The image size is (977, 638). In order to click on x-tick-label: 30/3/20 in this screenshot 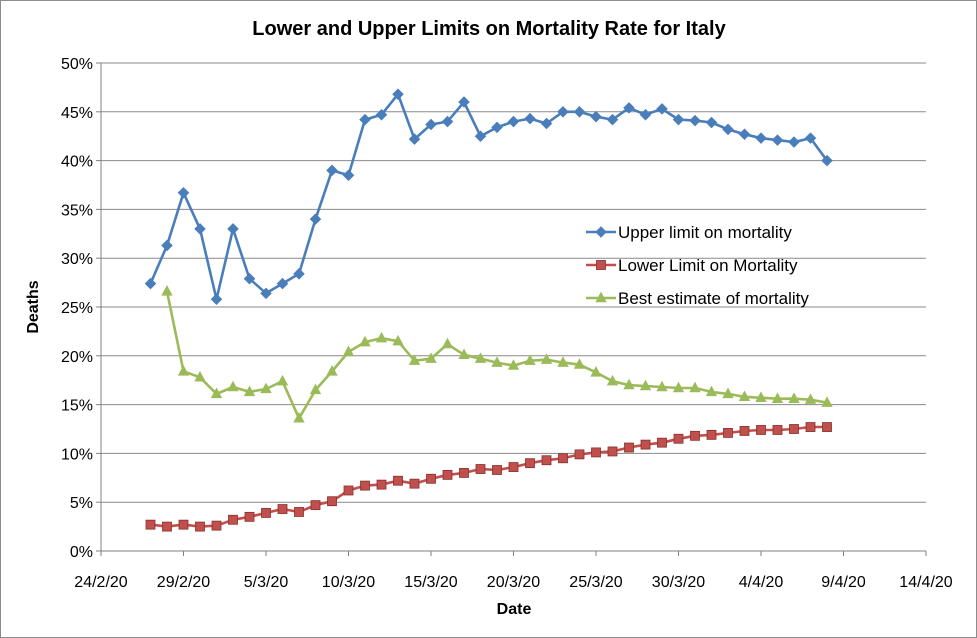, I will do `click(678, 582)`.